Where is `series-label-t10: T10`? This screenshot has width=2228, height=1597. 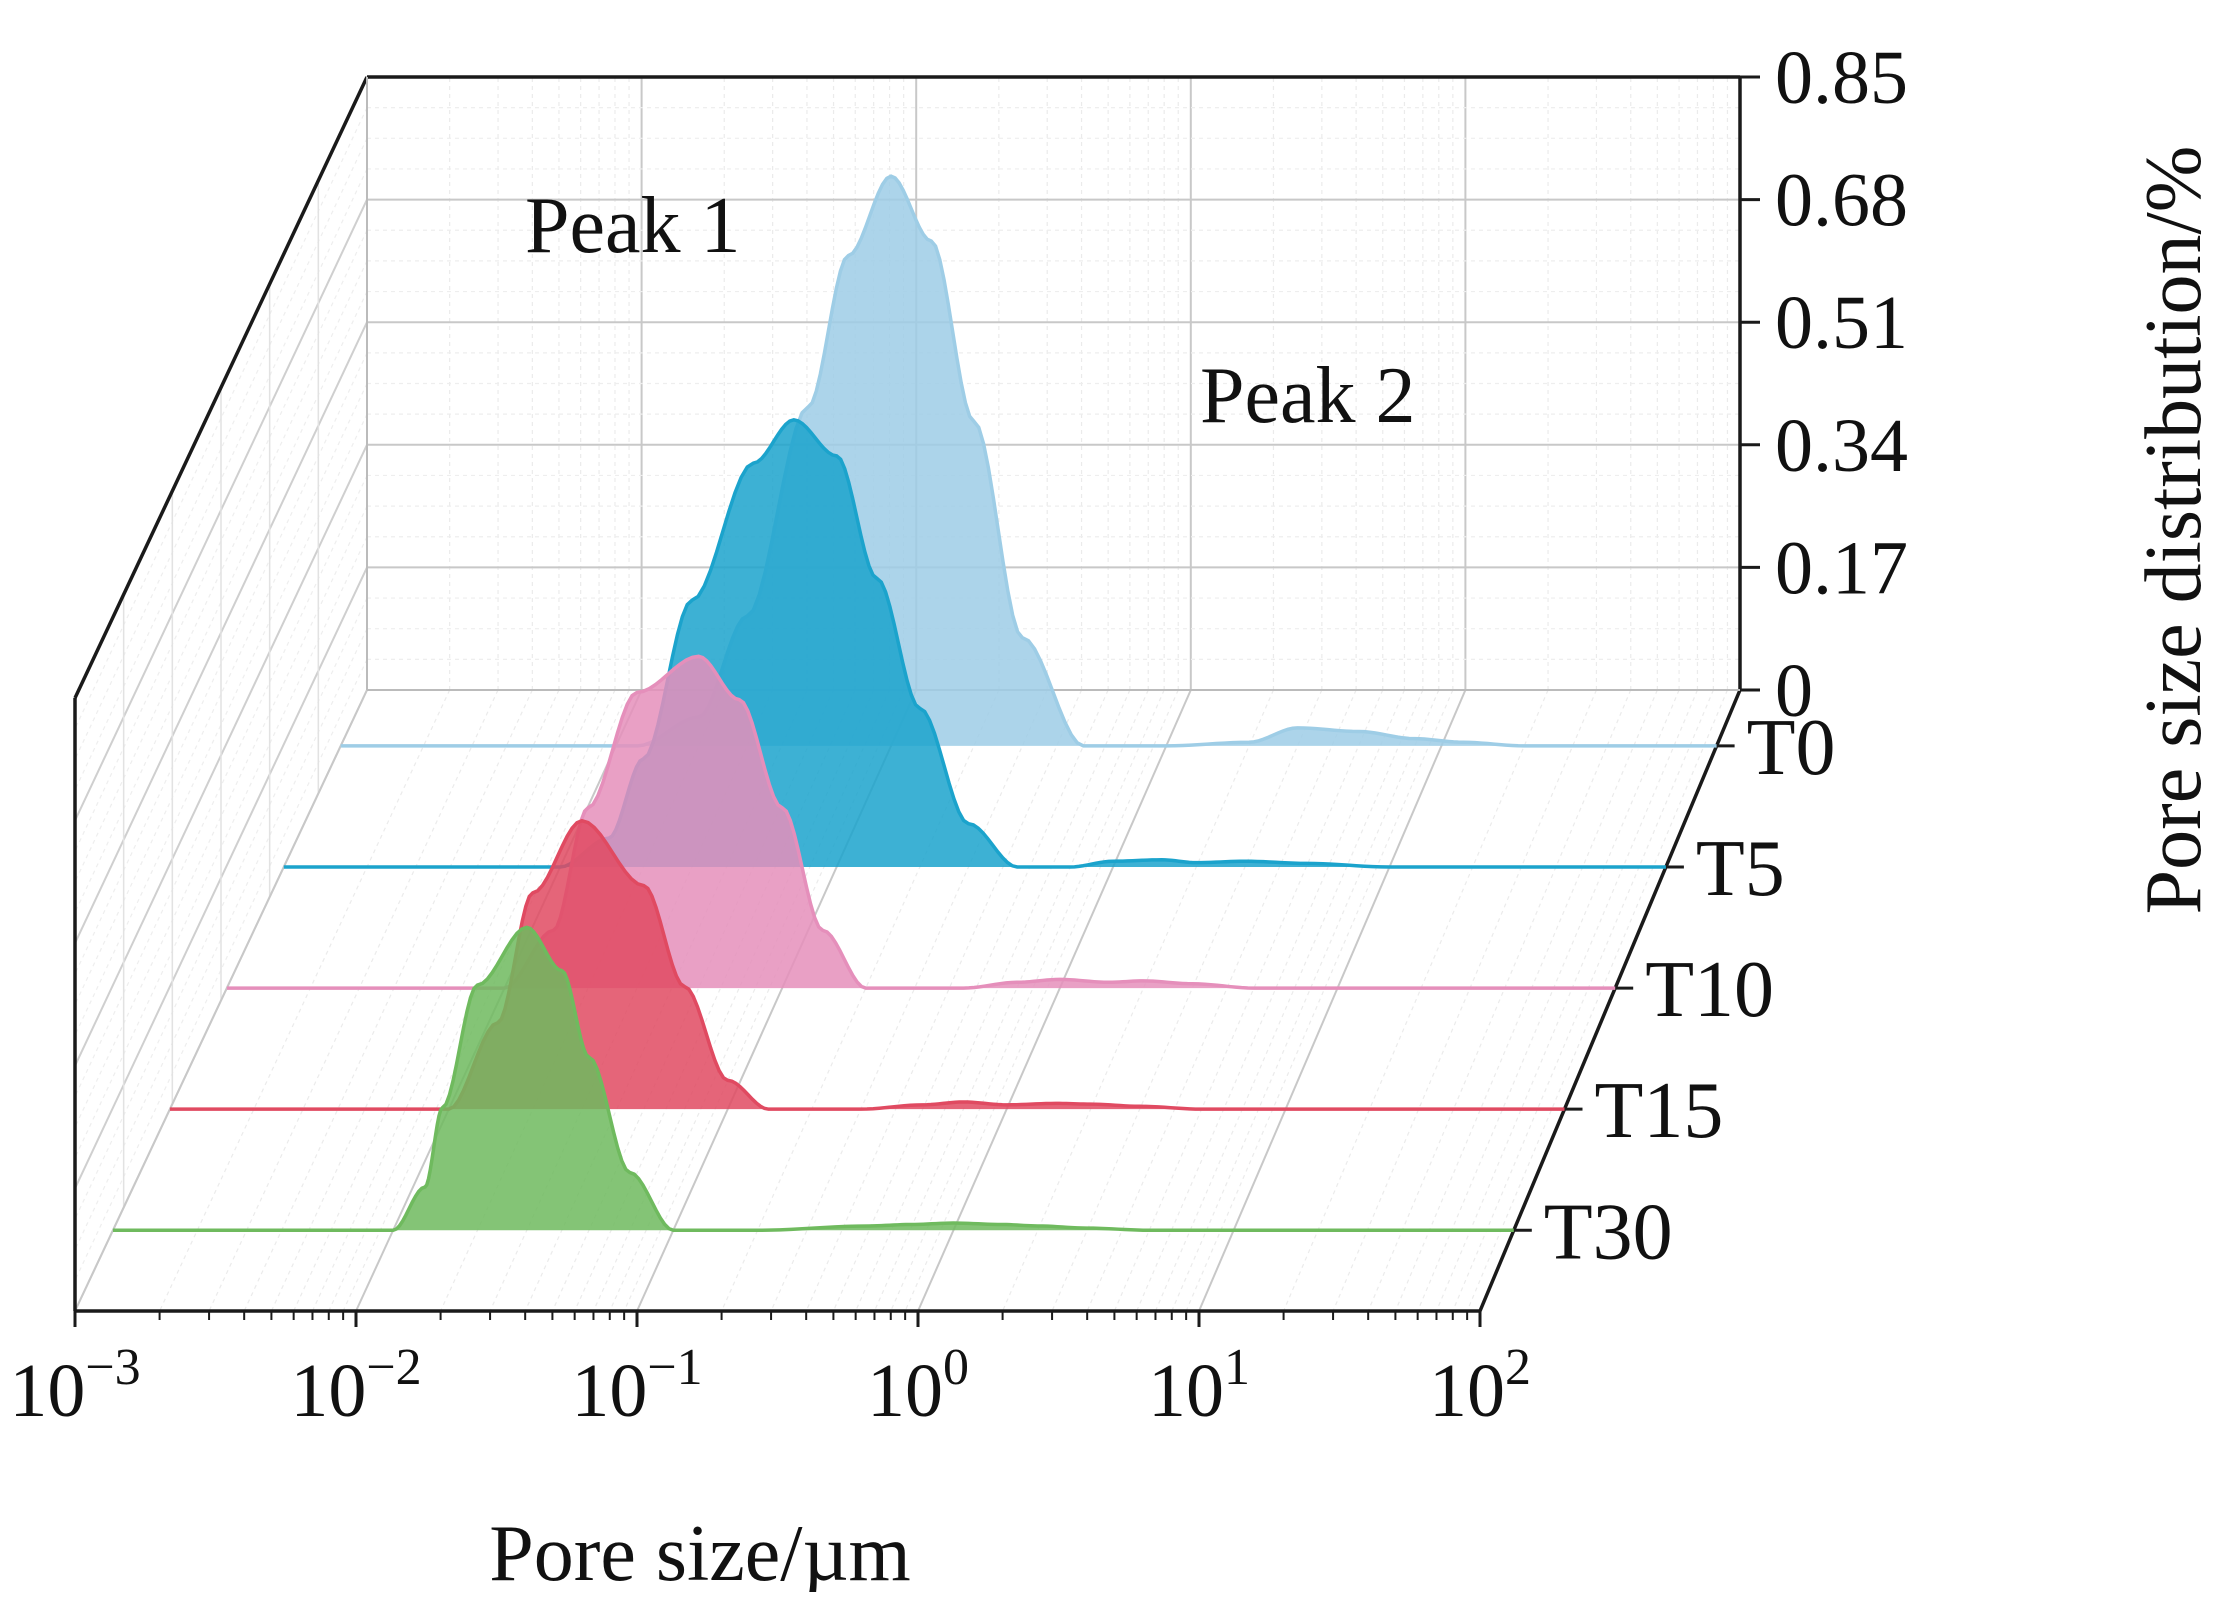
series-label-t10: T10 is located at coordinates (1709, 990).